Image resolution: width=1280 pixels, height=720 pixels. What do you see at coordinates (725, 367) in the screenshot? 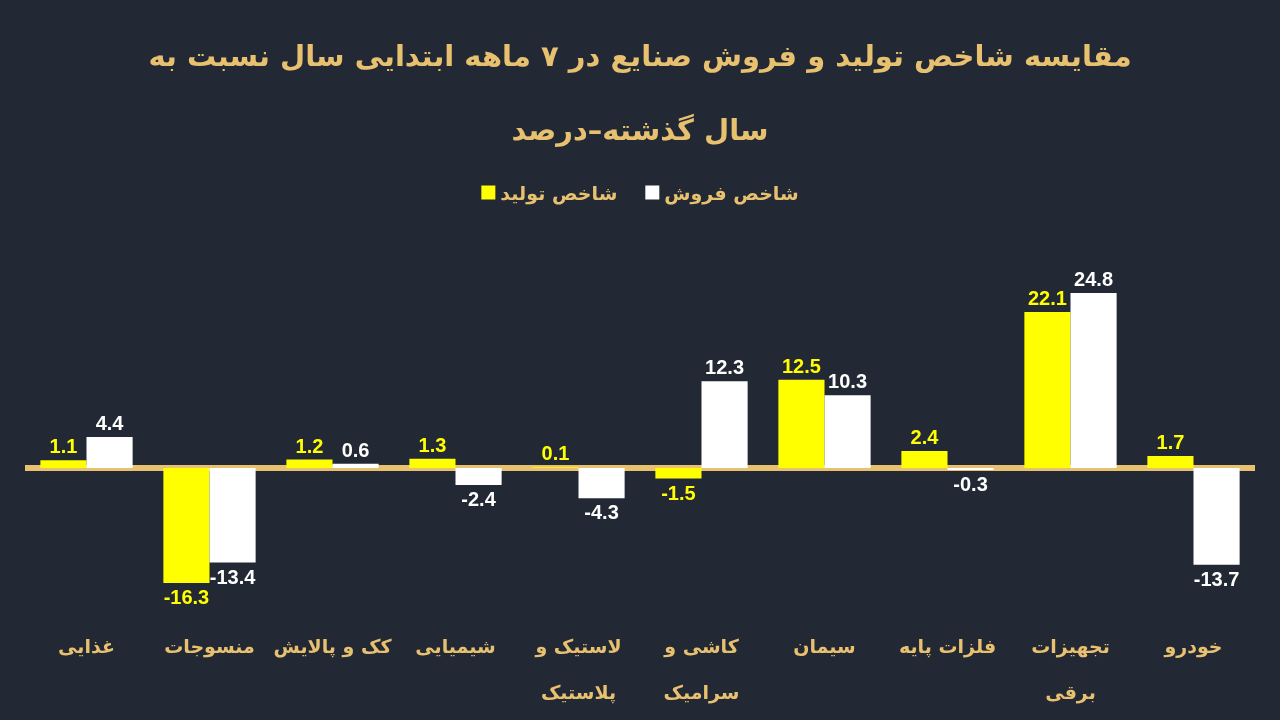
I see `data-label: 12.3` at bounding box center [725, 367].